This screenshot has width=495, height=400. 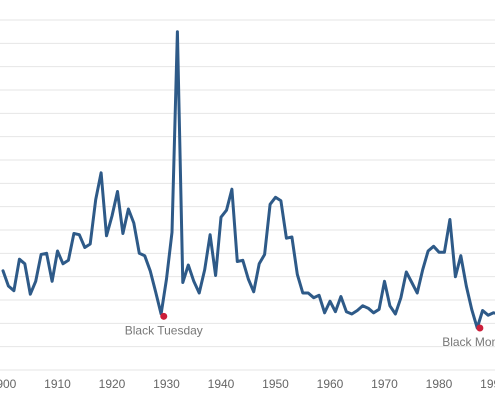 I want to click on annotation-label: Black Monday, so click(x=468, y=342).